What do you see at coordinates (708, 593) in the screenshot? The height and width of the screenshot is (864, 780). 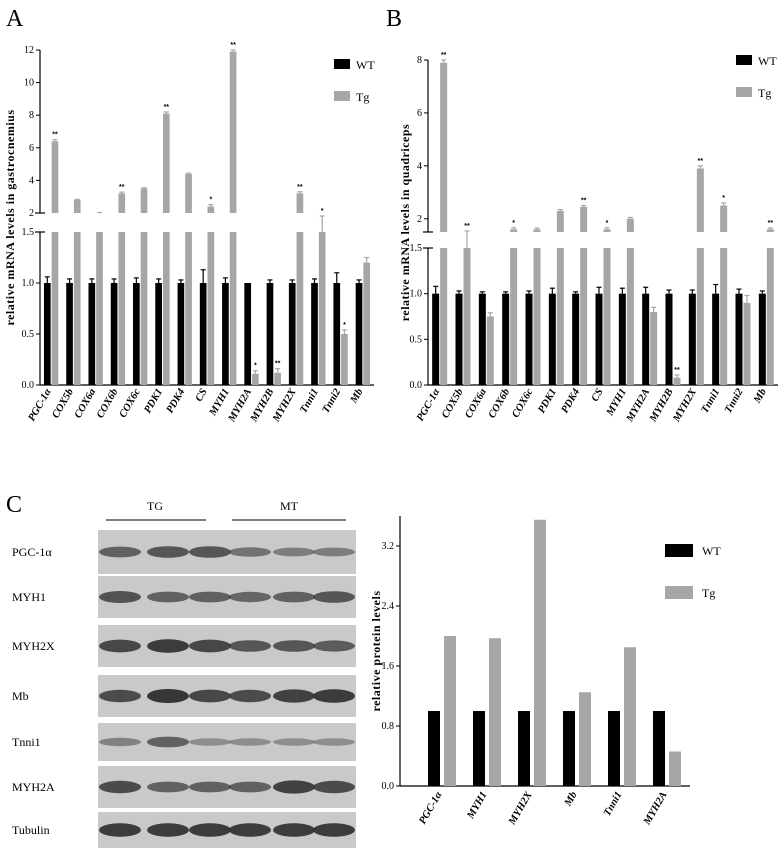 I see `legend-label: Tg` at bounding box center [708, 593].